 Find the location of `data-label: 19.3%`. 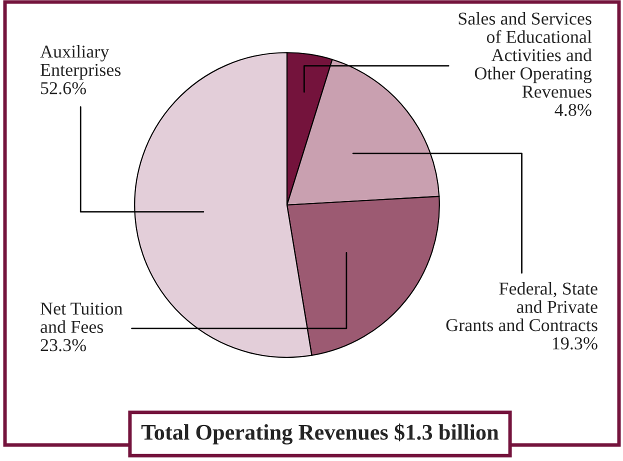

data-label: 19.3% is located at coordinates (575, 343).